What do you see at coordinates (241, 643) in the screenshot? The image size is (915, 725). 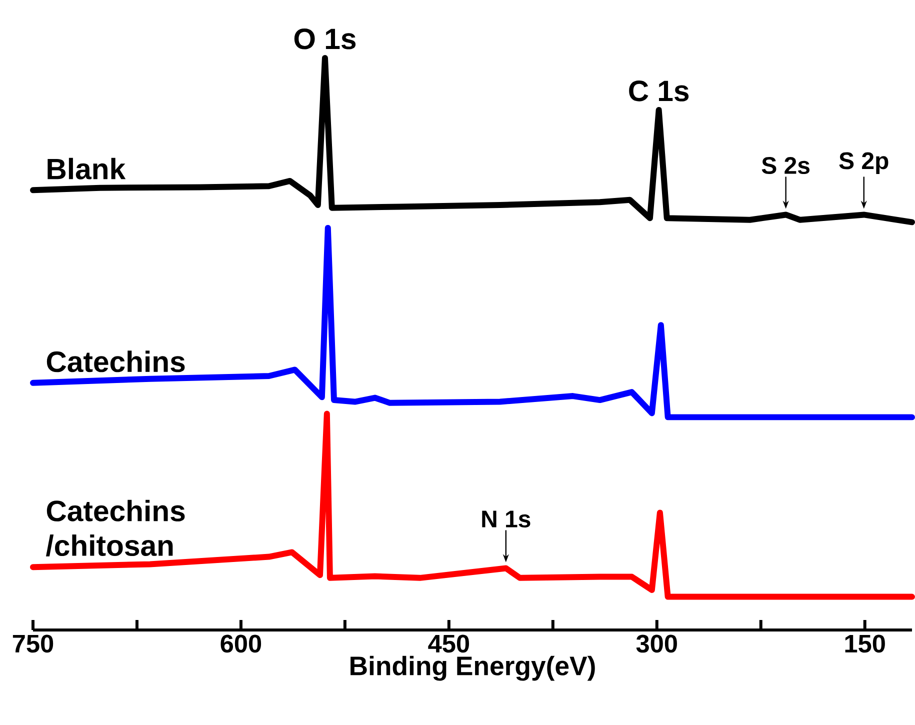 I see `x-tick-label: 600` at bounding box center [241, 643].